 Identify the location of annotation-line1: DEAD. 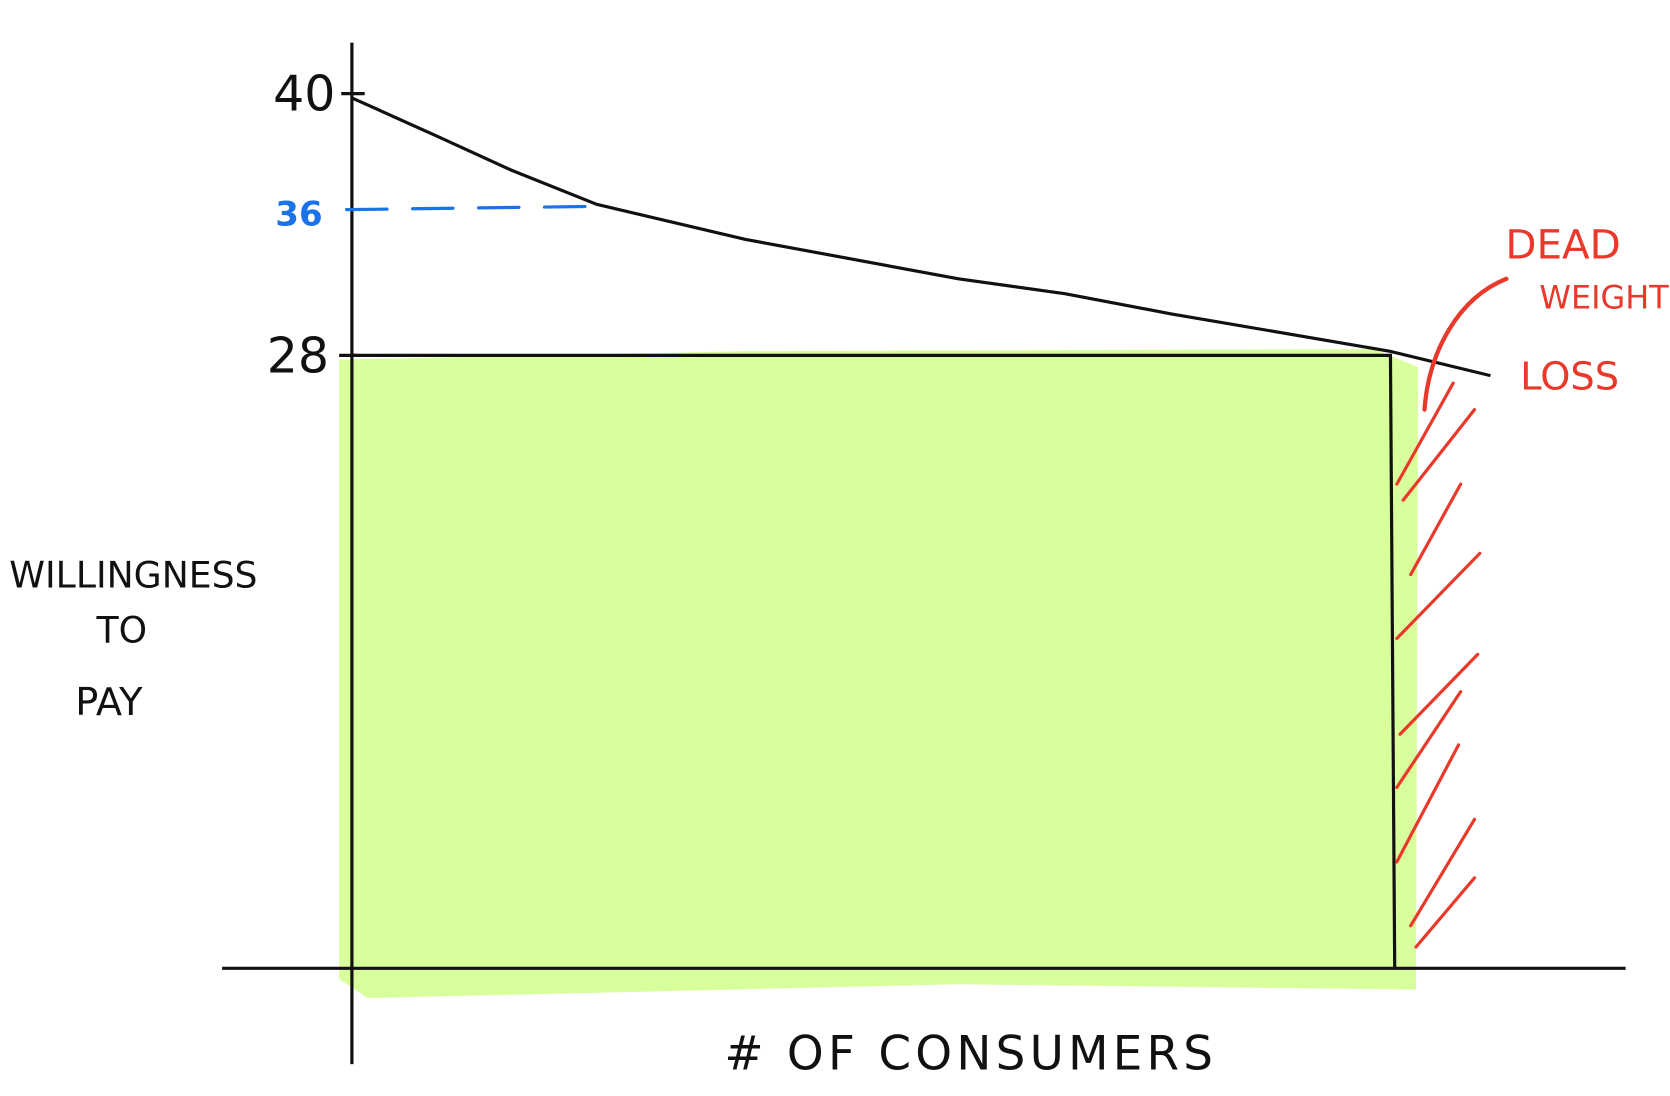
(1562, 245).